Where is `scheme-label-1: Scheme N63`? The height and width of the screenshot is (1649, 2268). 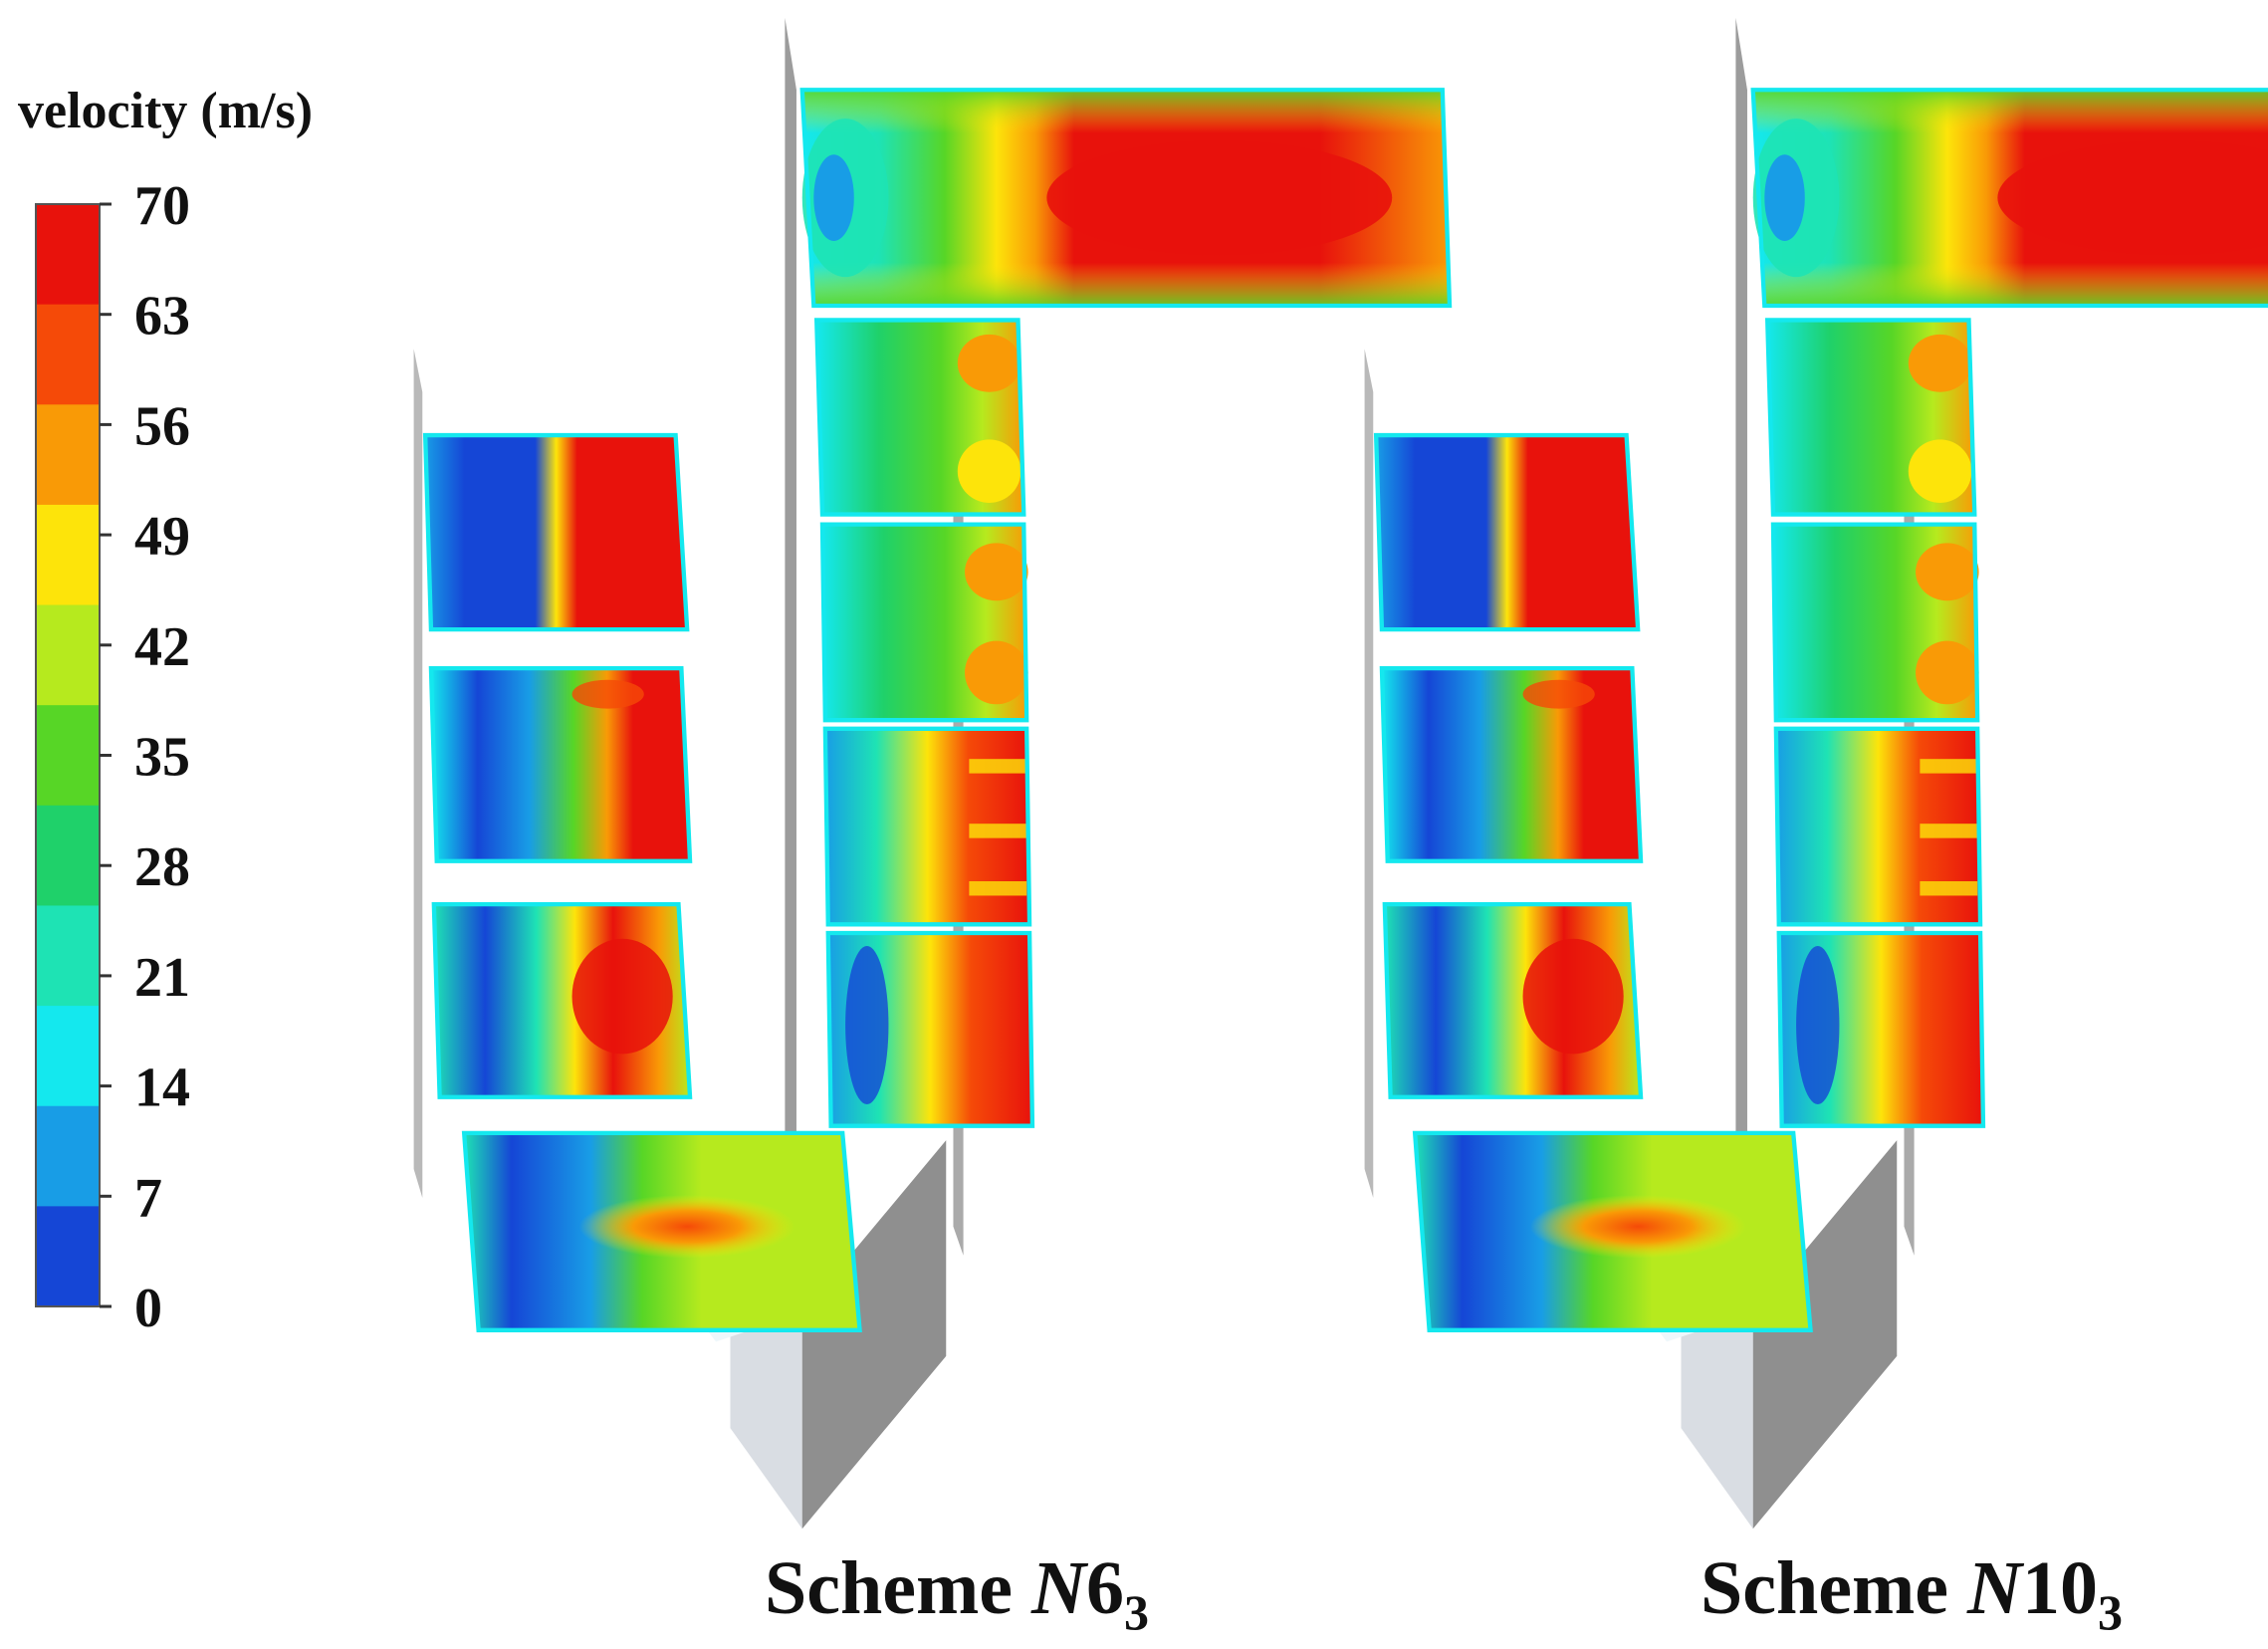
scheme-label-1: Scheme N63 is located at coordinates (957, 1593).